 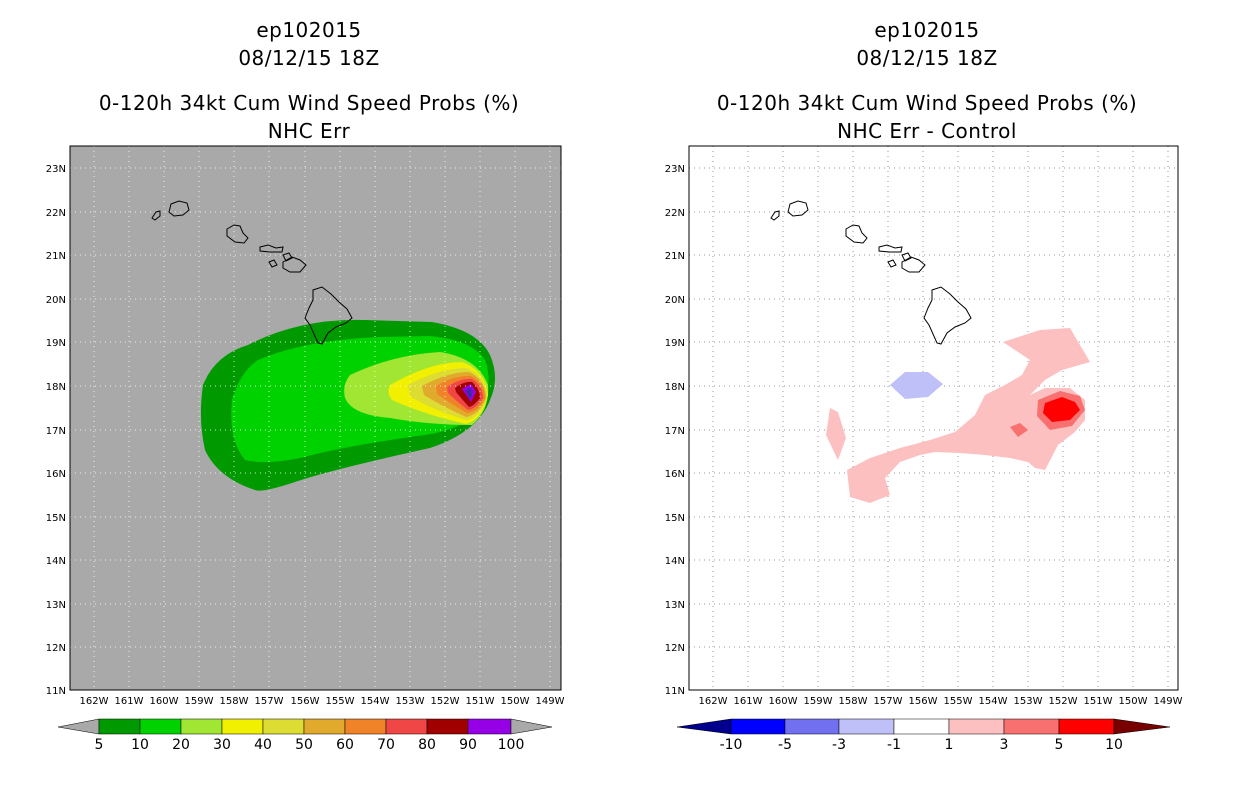 I want to click on colorbar-label: 70, so click(x=386, y=745).